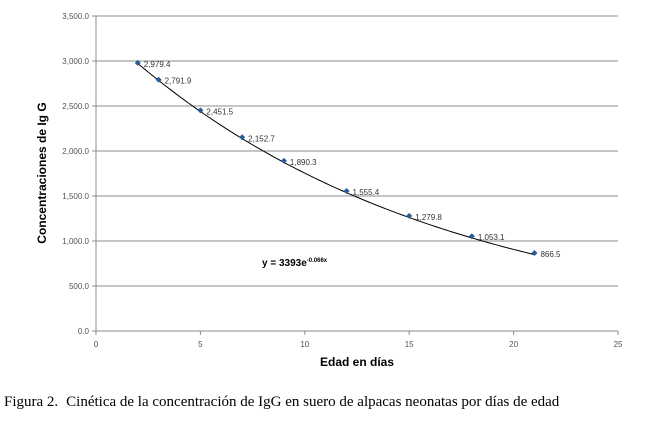 The height and width of the screenshot is (424, 667). I want to click on y-tick-label: 1,500.0, so click(75, 196).